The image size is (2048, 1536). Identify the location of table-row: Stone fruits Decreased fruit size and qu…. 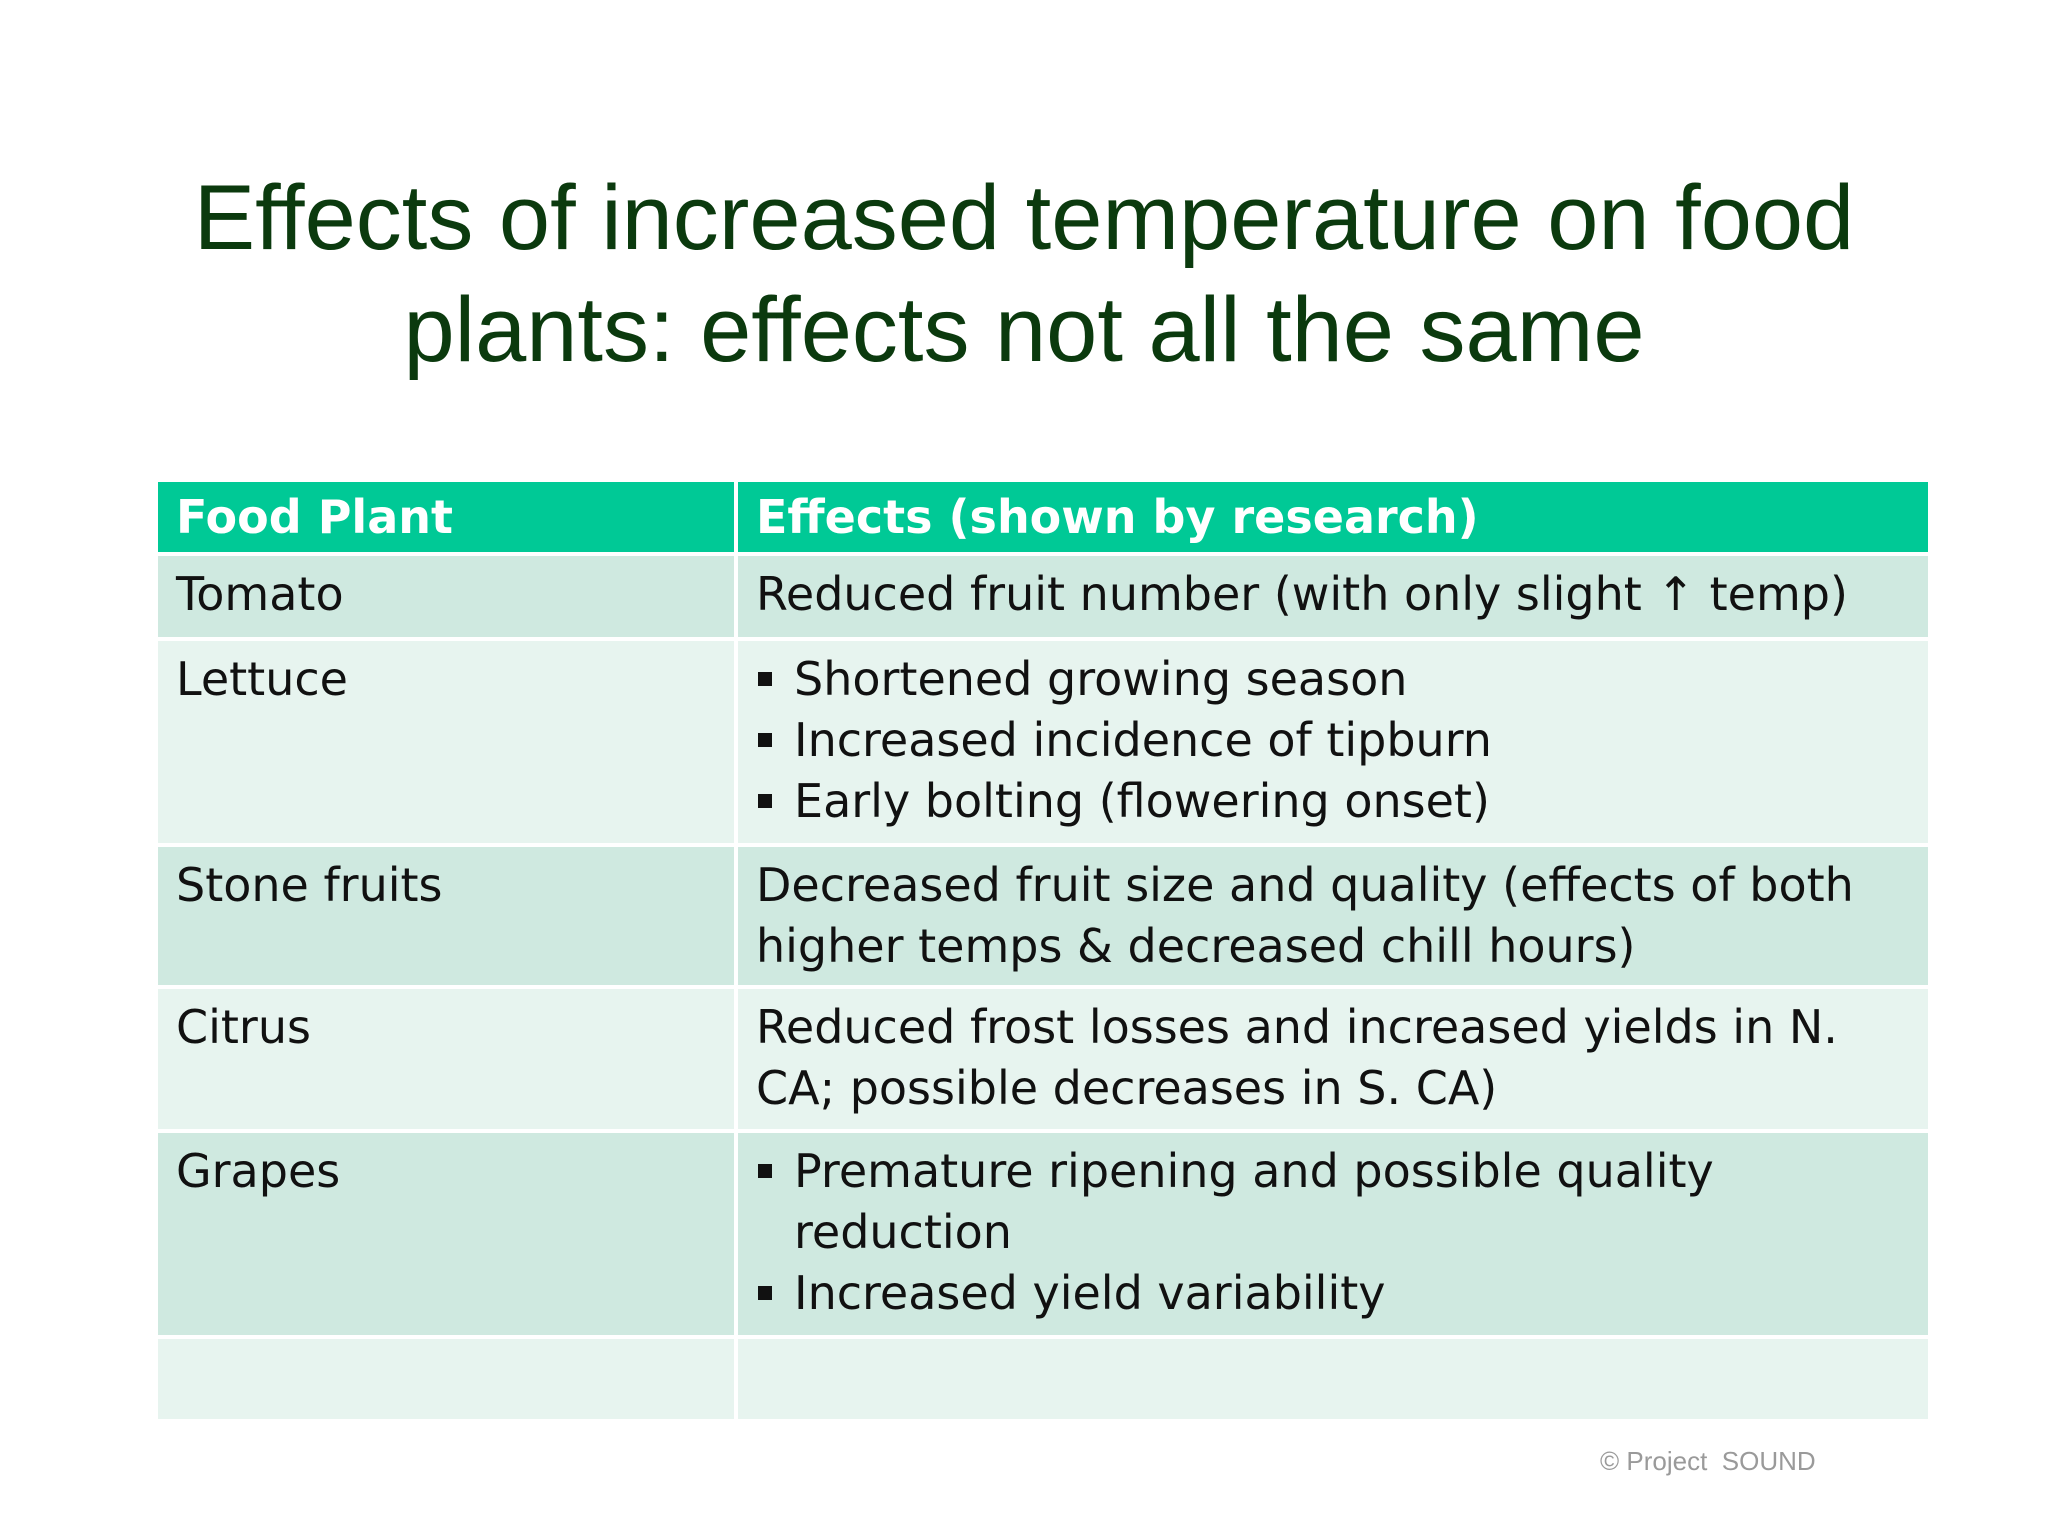
(1043, 916).